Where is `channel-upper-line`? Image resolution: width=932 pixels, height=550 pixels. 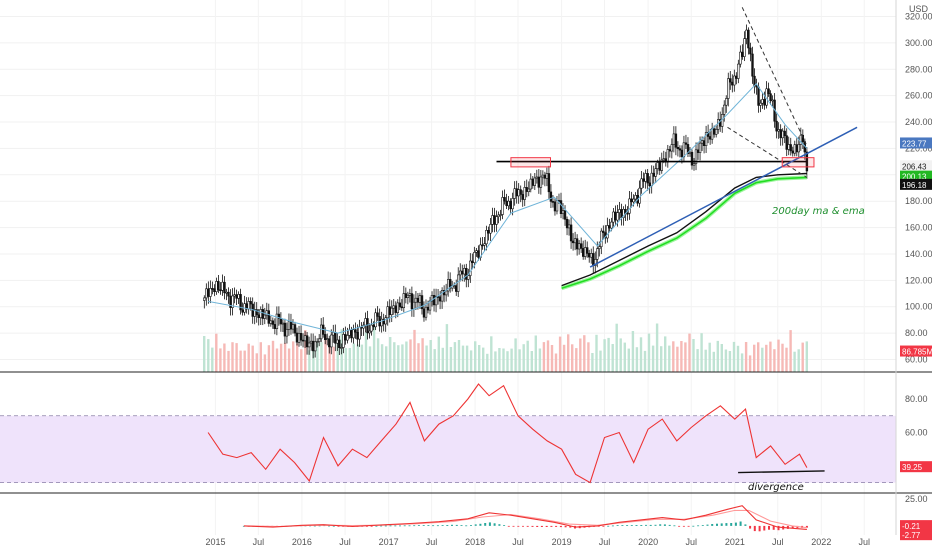 channel-upper-line is located at coordinates (774, 77).